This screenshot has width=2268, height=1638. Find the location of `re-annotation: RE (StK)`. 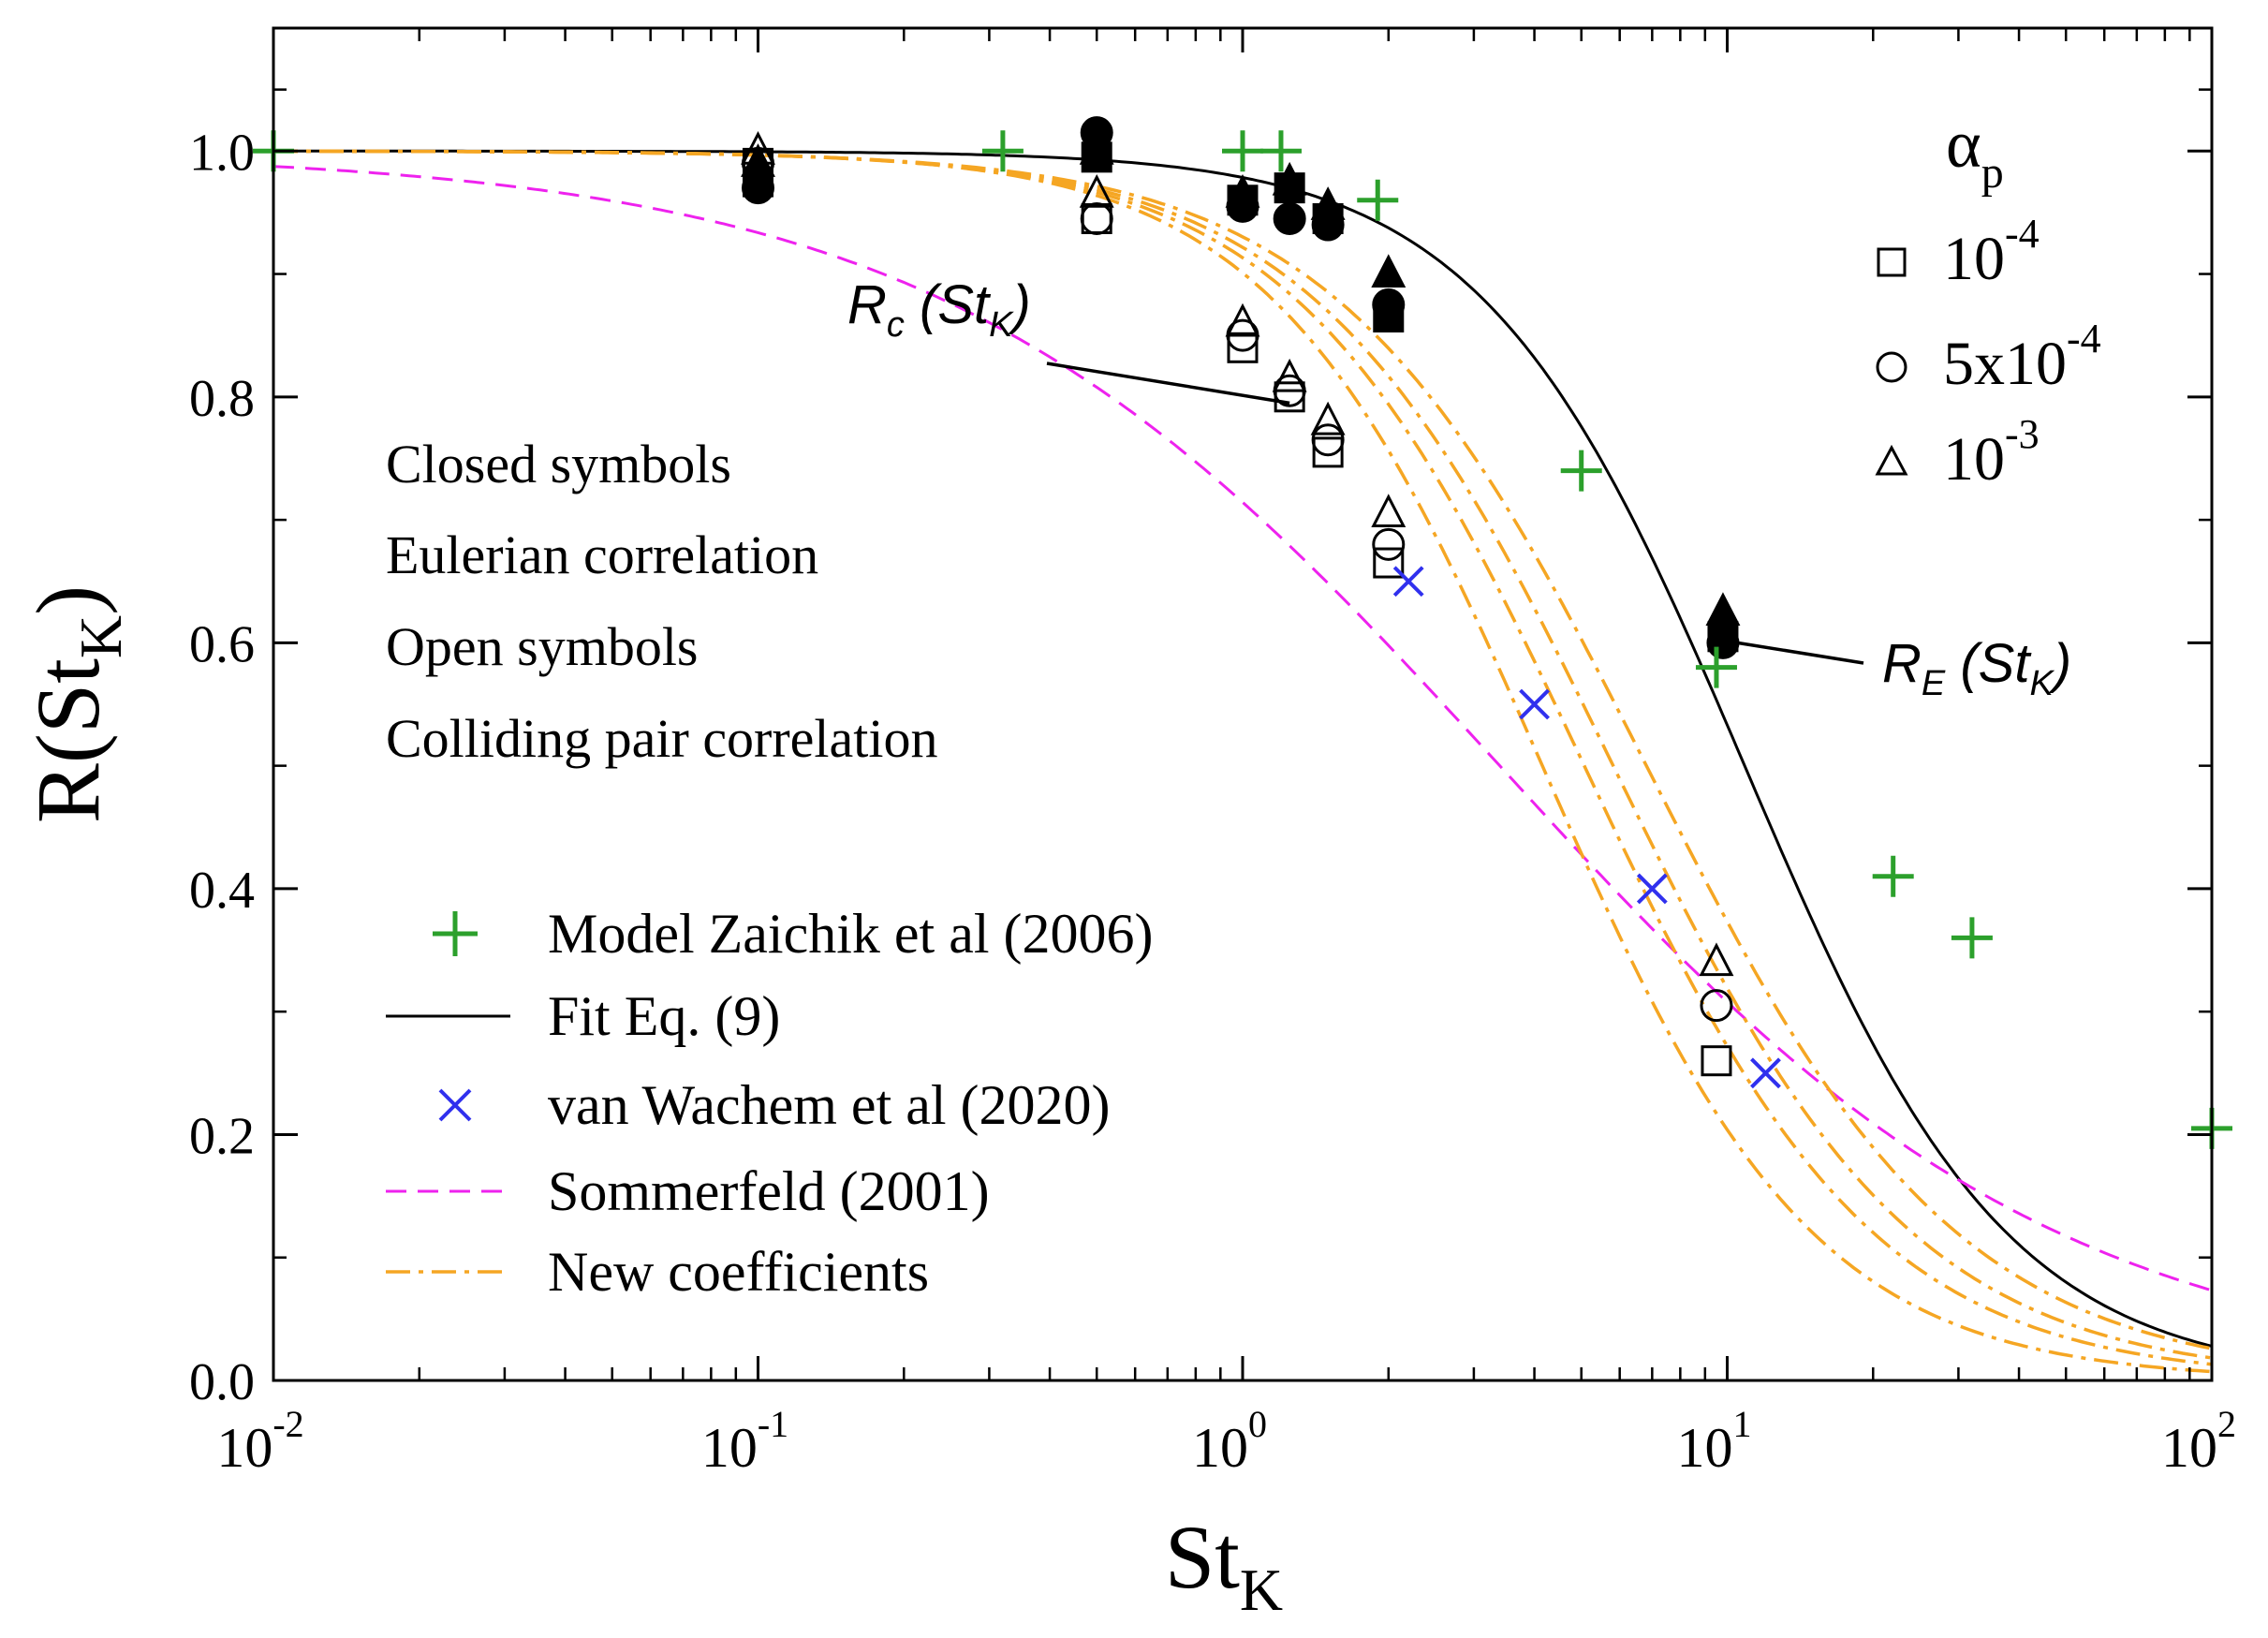

re-annotation: RE (StK) is located at coordinates (1976, 668).